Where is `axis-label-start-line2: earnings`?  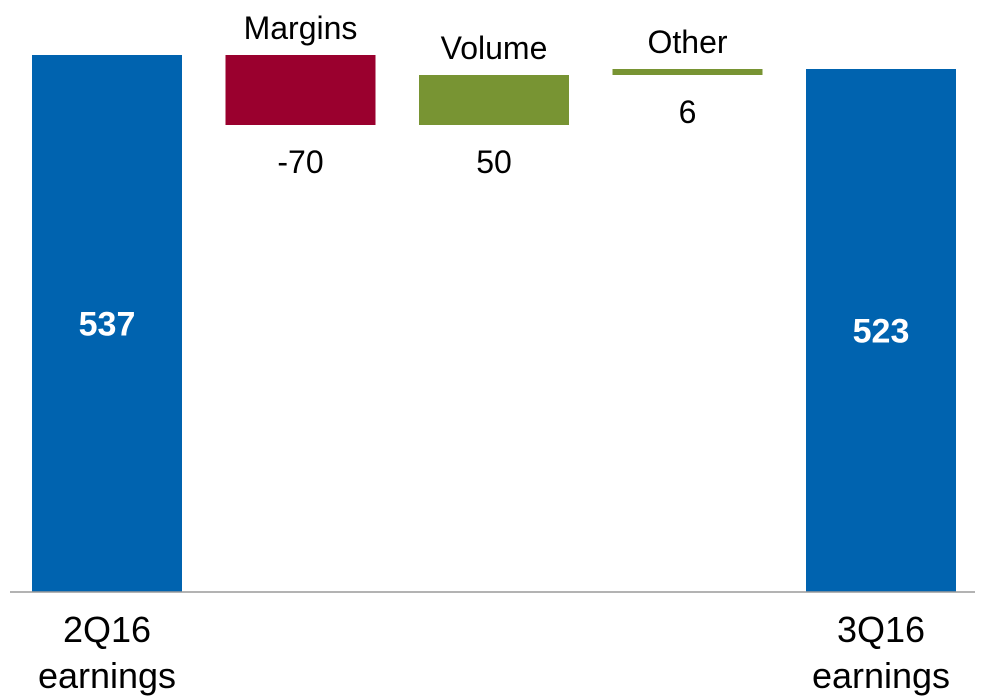 axis-label-start-line2: earnings is located at coordinates (107, 675).